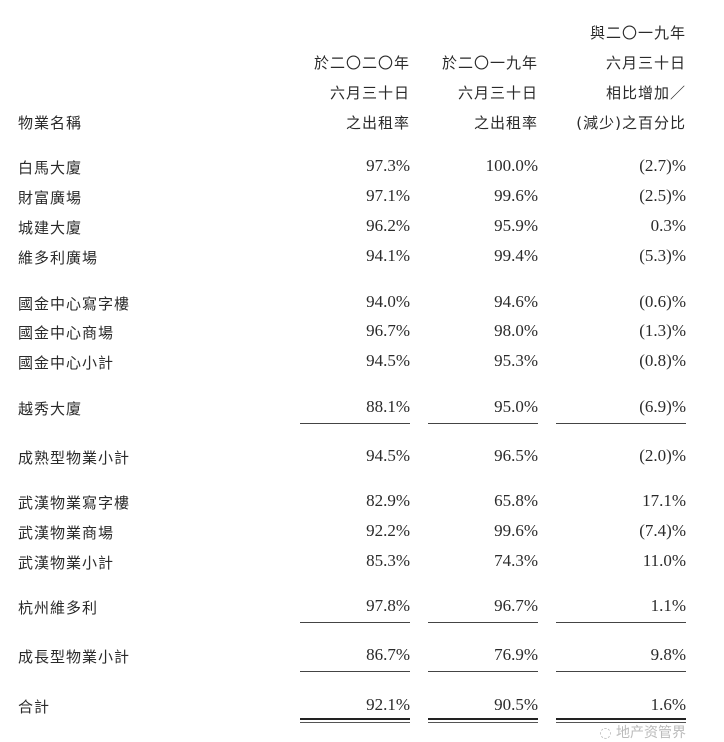 Image resolution: width=724 pixels, height=742 pixels. Describe the element at coordinates (50, 228) in the screenshot. I see `property-name: 城建大廈` at that location.